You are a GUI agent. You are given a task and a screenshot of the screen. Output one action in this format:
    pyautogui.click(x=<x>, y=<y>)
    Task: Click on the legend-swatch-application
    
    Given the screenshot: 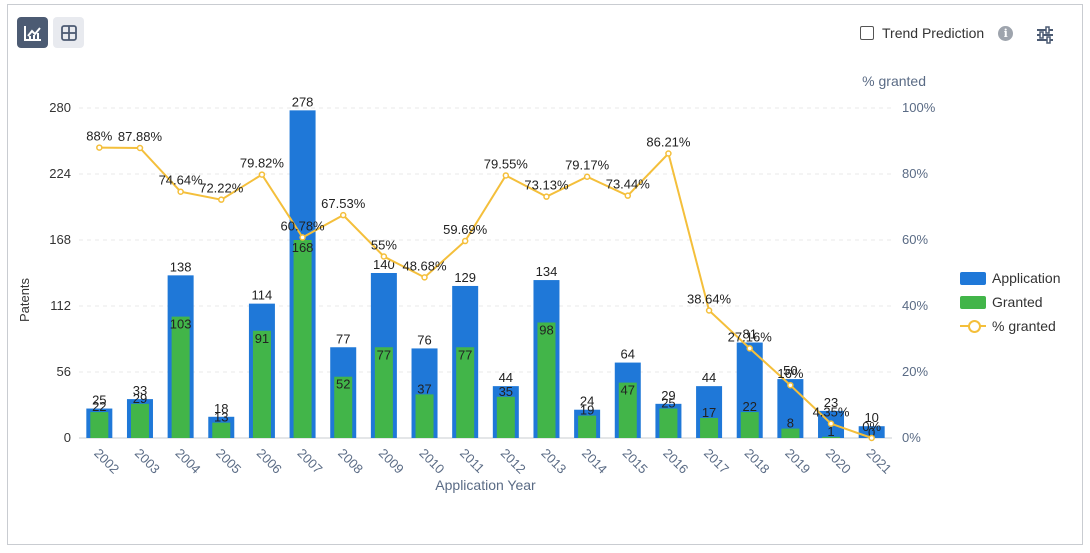 What is the action you would take?
    pyautogui.click(x=973, y=278)
    